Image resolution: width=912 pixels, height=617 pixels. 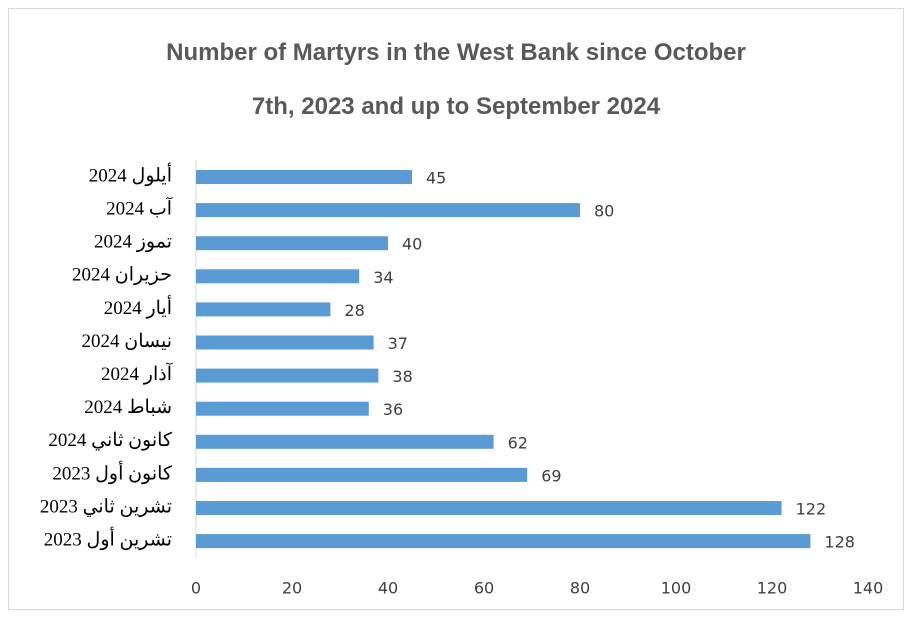 What do you see at coordinates (196, 588) in the screenshot?
I see `x-tick-label: 0` at bounding box center [196, 588].